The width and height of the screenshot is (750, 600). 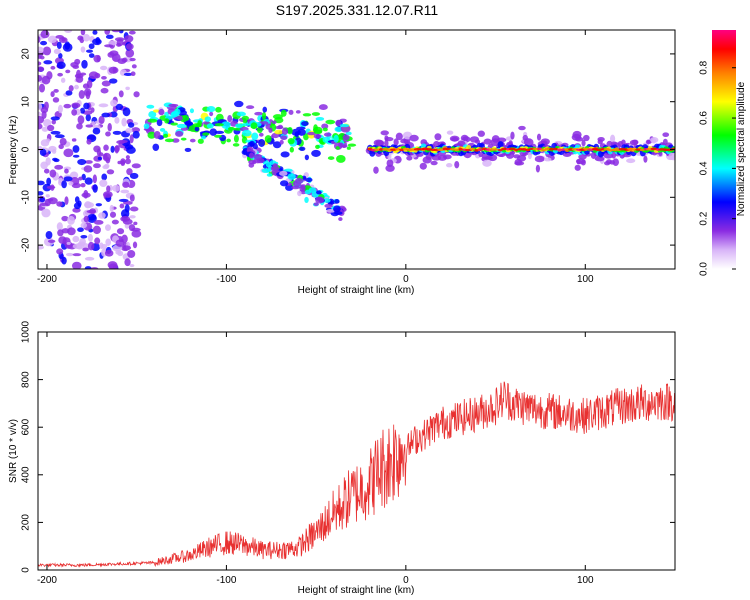 I want to click on snr-ylabel: SNR (10 * v/v), so click(x=13, y=451).